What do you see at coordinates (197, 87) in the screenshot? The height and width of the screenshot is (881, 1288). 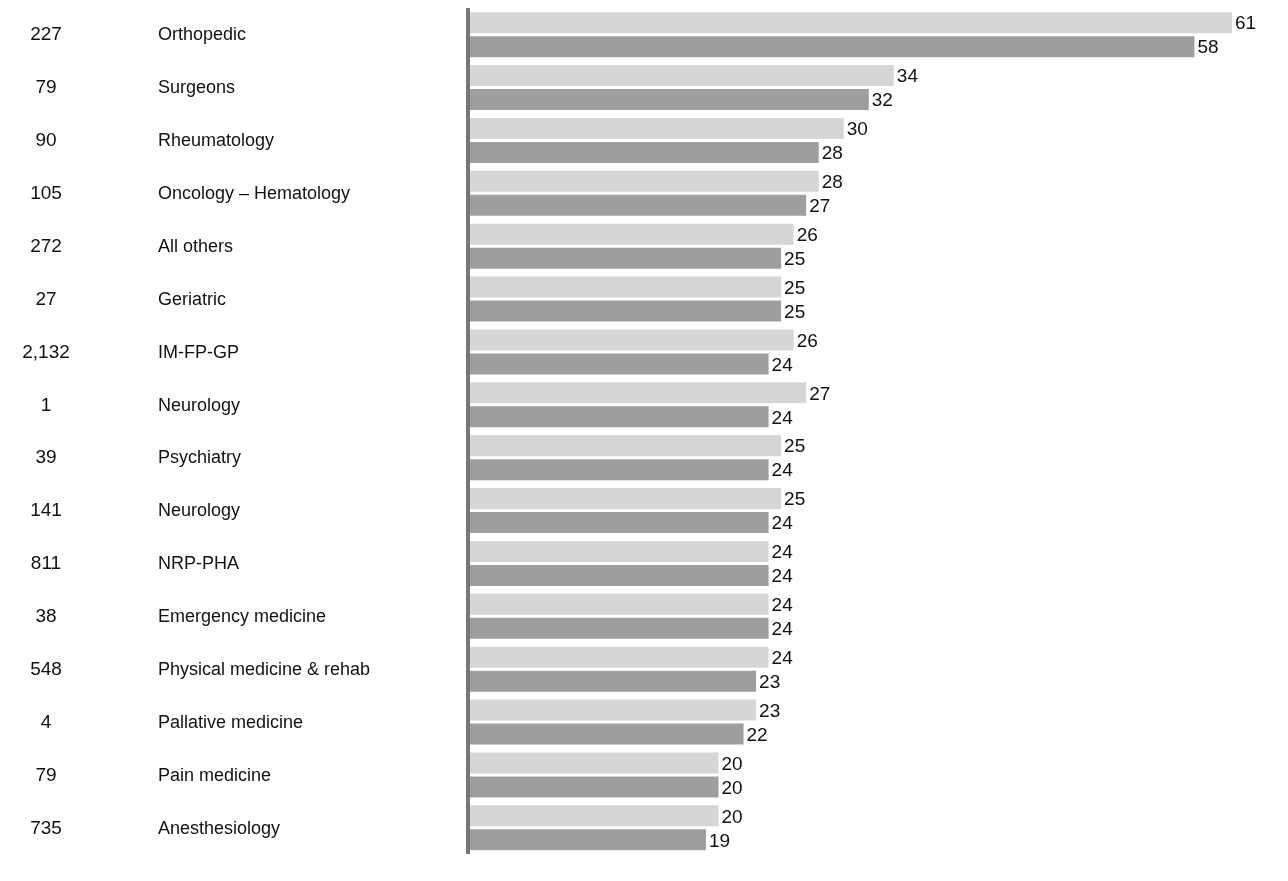 I see `y-tick-label: Surgeons` at bounding box center [197, 87].